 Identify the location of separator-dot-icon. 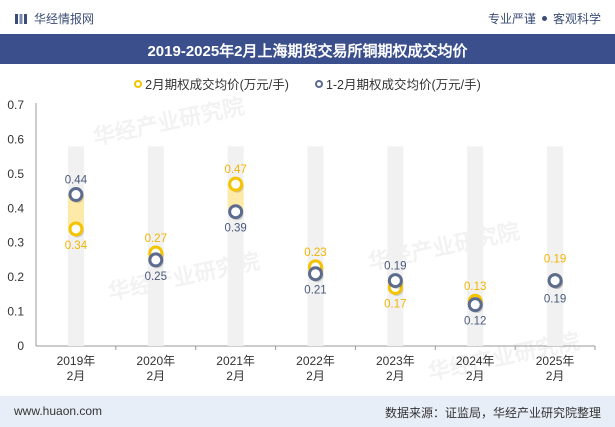
(544, 18).